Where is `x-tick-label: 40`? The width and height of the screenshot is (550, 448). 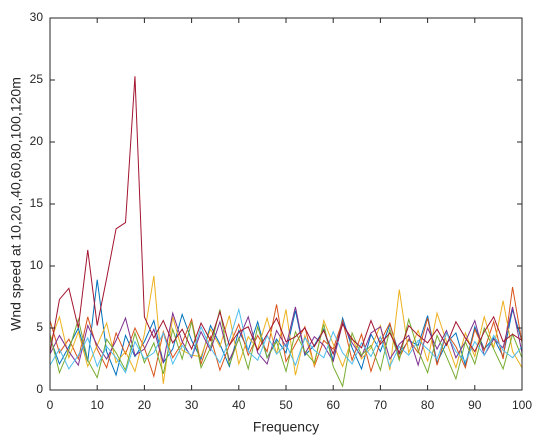 x-tick-label: 40 is located at coordinates (239, 405).